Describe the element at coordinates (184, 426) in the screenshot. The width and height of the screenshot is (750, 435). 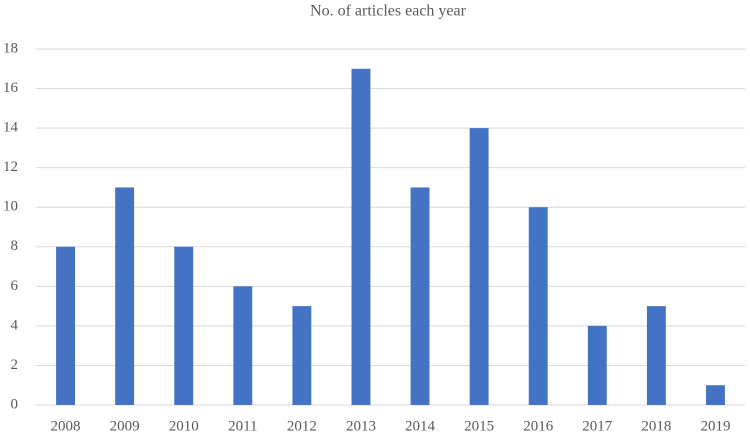
I see `x-tick-label: 2010` at that location.